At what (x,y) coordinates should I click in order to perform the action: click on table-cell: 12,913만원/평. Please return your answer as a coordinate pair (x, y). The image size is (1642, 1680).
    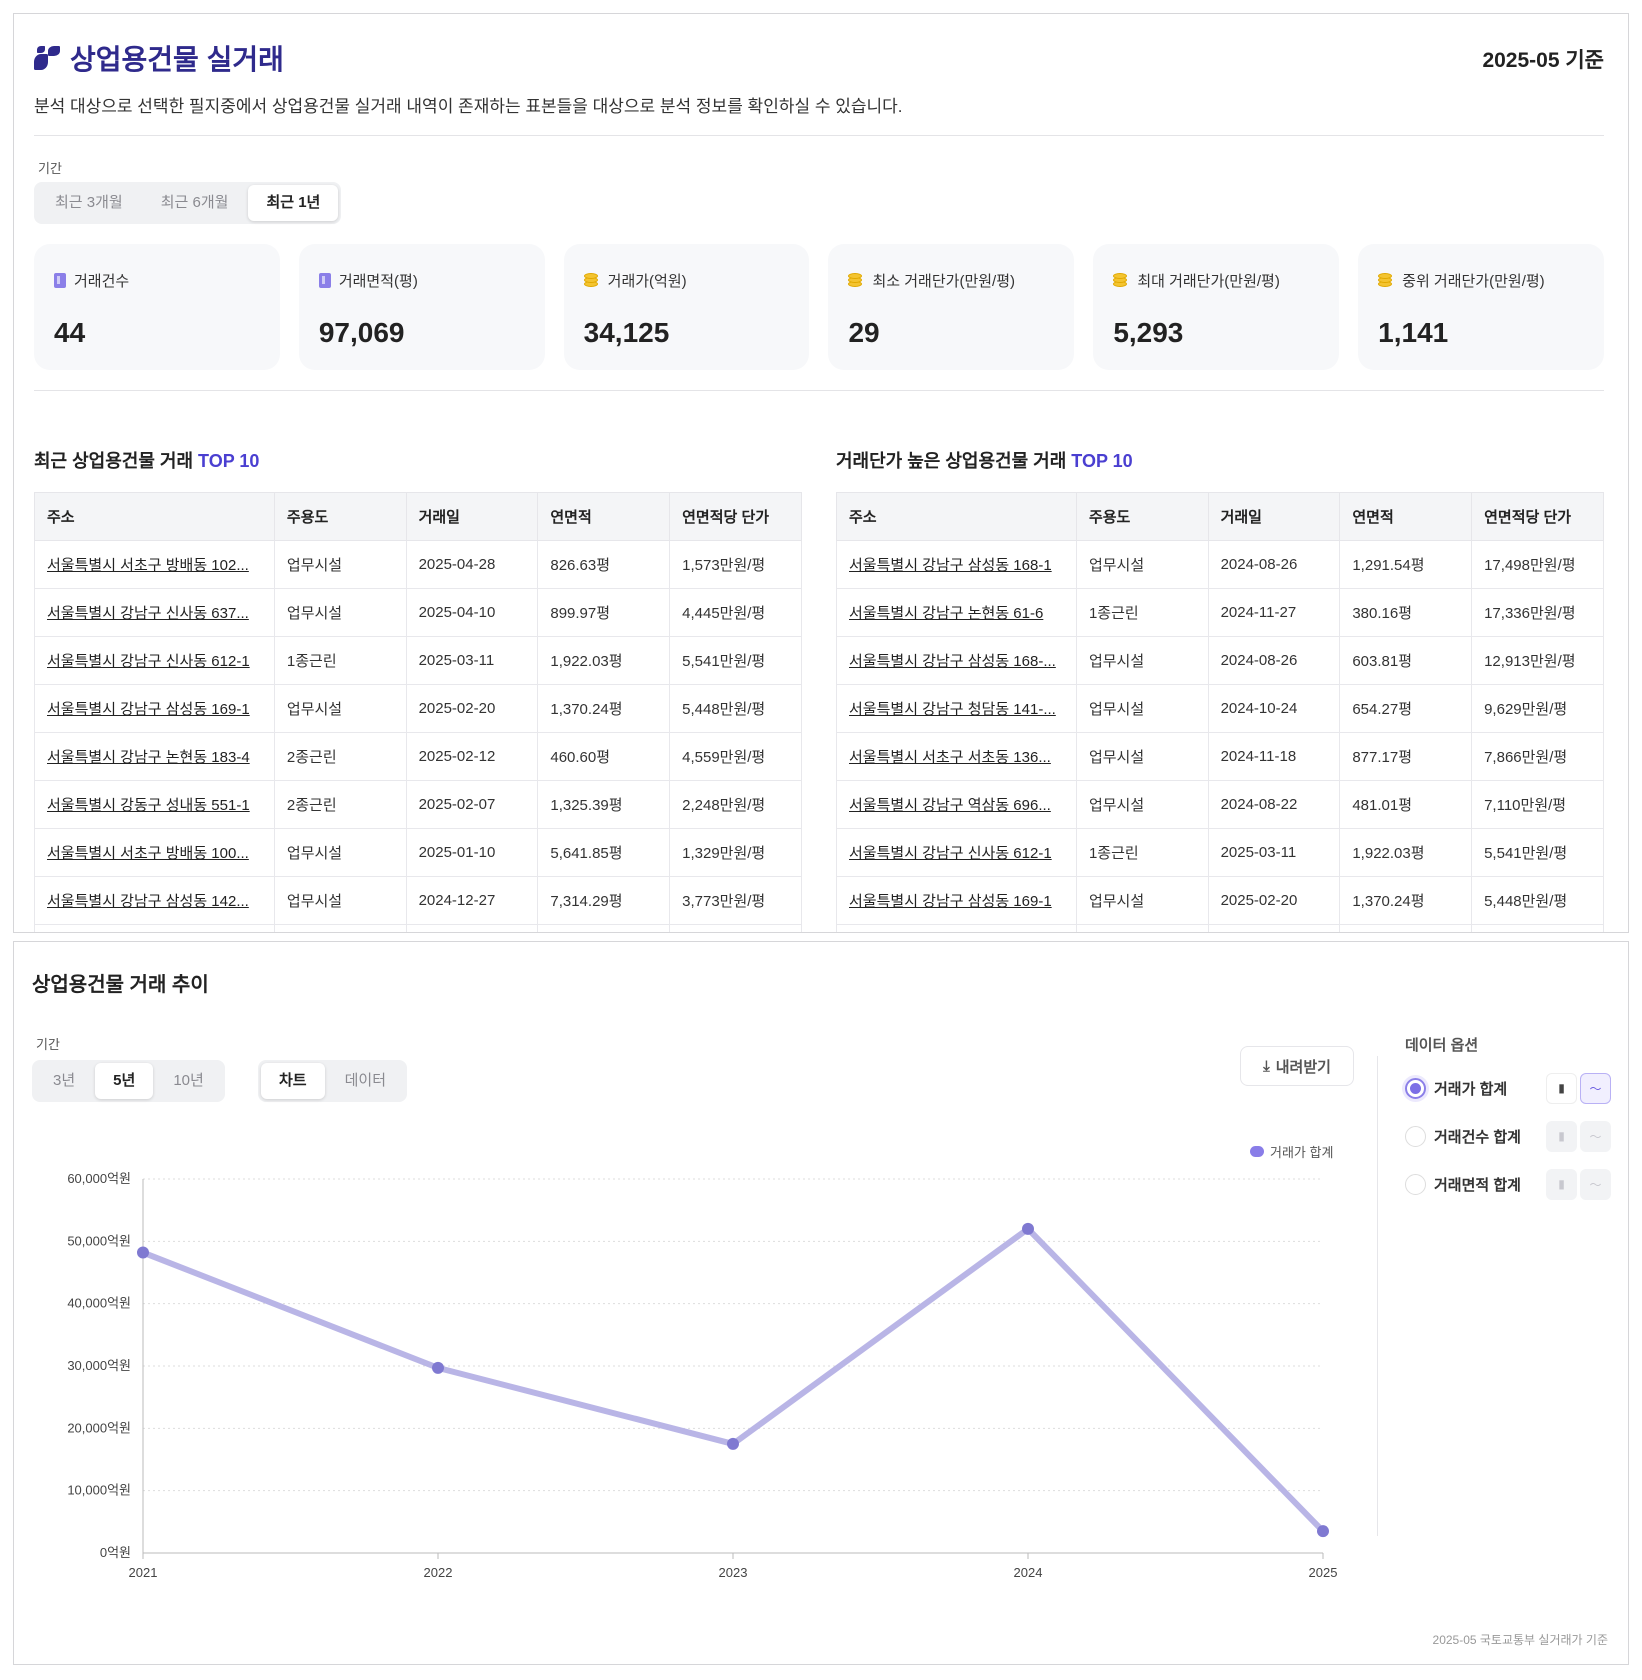
    Looking at the image, I should click on (1537, 660).